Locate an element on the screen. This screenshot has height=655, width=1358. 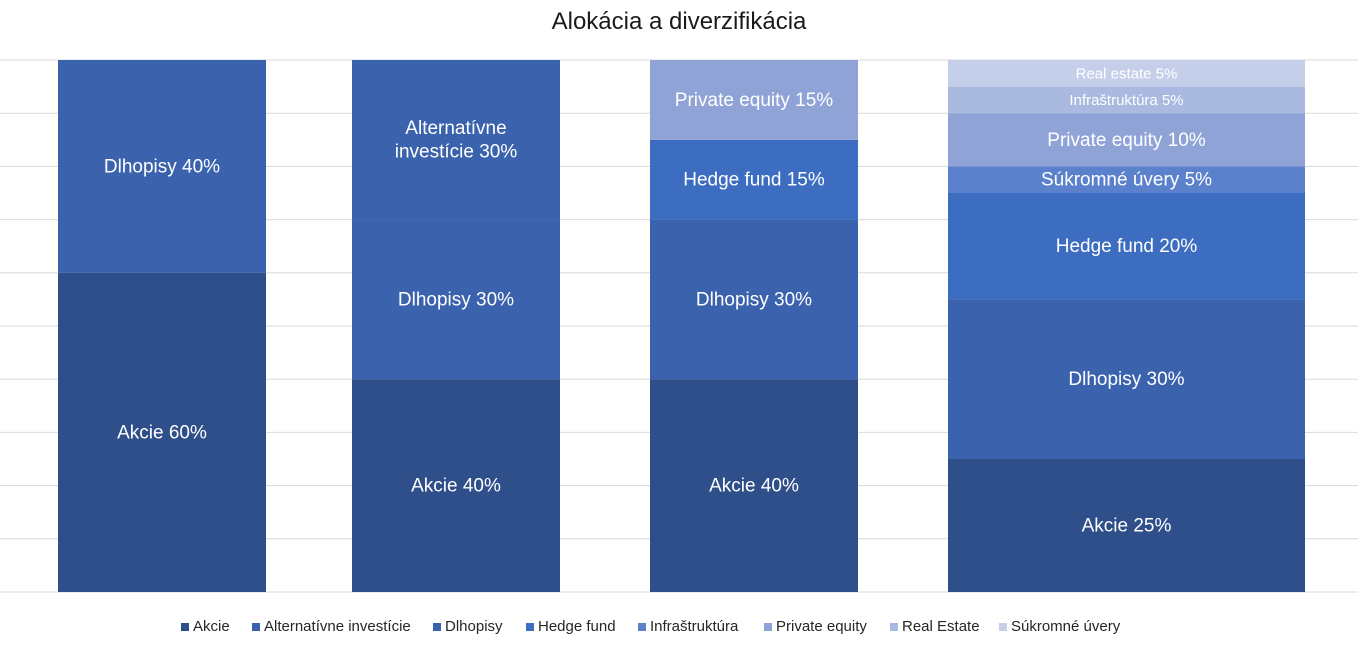
data-label: Hedge fund 15% is located at coordinates (754, 179).